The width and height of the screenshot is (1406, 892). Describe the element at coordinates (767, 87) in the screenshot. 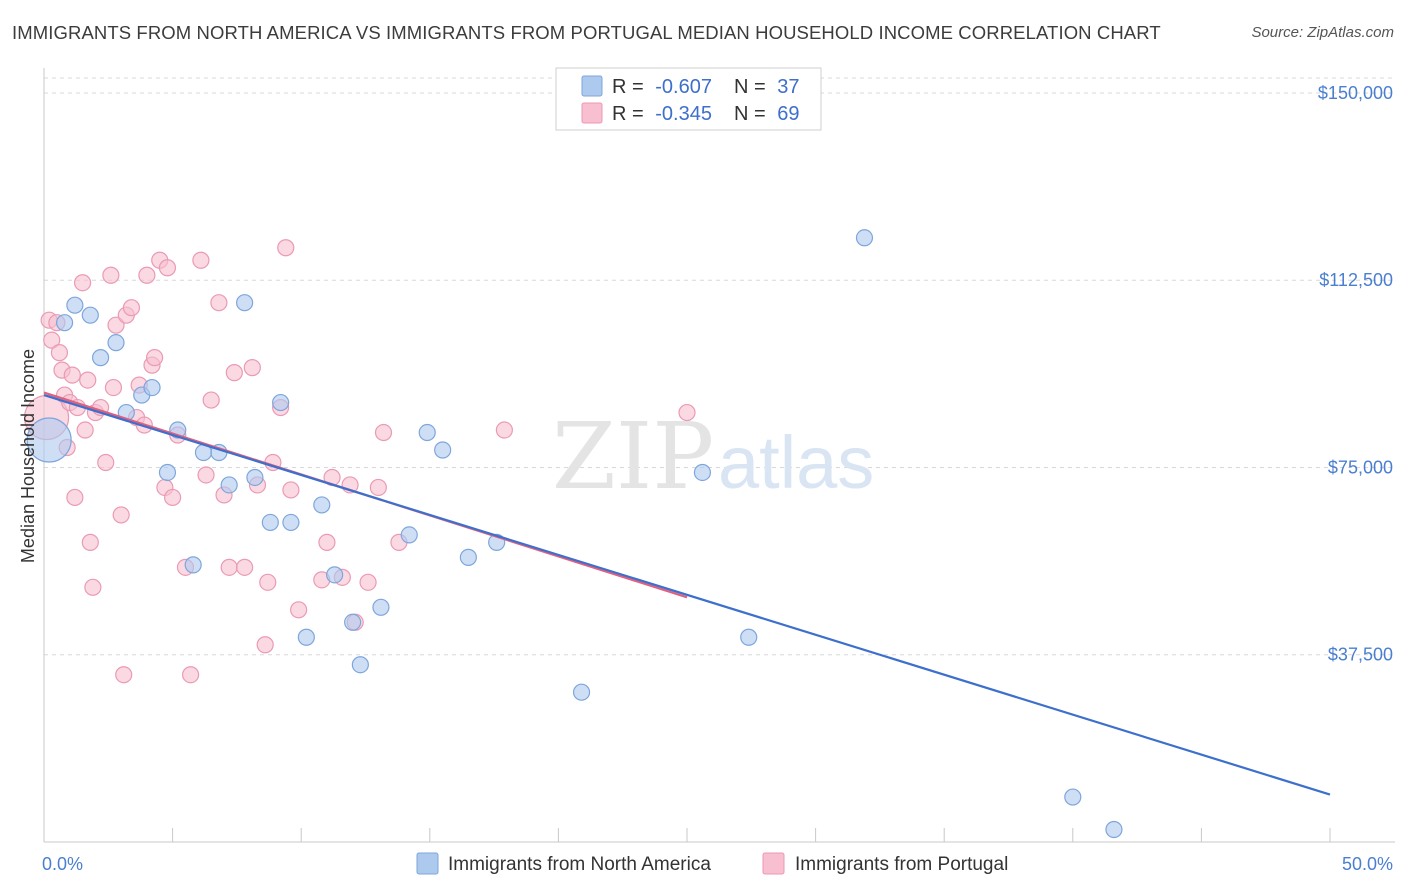

I see `svg-text: N = 37` at that location.